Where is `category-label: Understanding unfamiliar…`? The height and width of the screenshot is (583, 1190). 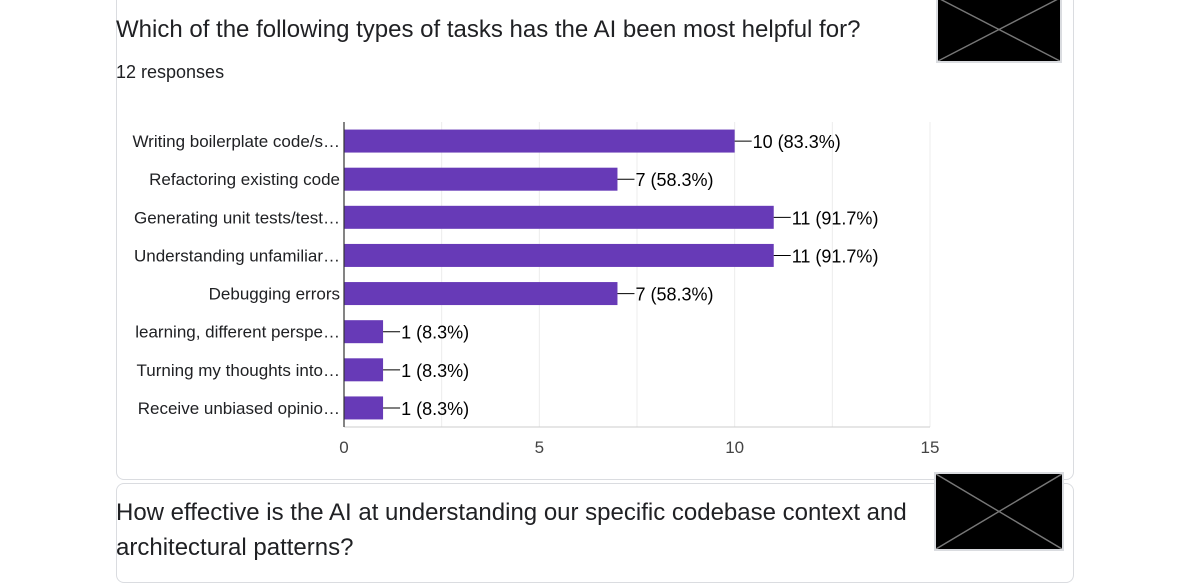
category-label: Understanding unfamiliar… is located at coordinates (237, 255).